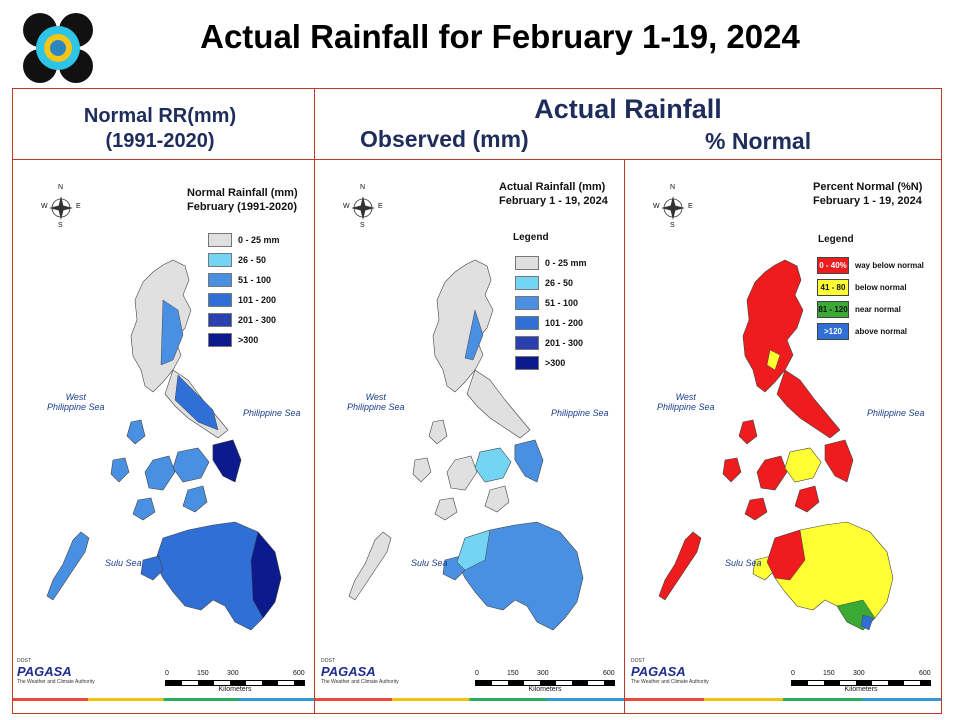 Image resolution: width=960 pixels, height=720 pixels. Describe the element at coordinates (878, 309) in the screenshot. I see `legend-label: near normal` at that location.